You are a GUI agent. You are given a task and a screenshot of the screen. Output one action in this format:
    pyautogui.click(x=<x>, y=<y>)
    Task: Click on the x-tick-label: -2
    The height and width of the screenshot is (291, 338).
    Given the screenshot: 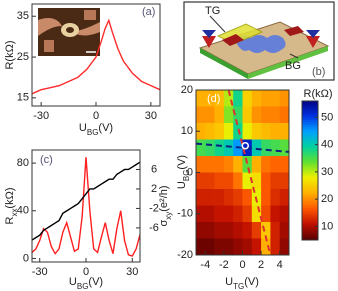 What is the action you would take?
    pyautogui.click(x=224, y=265)
    